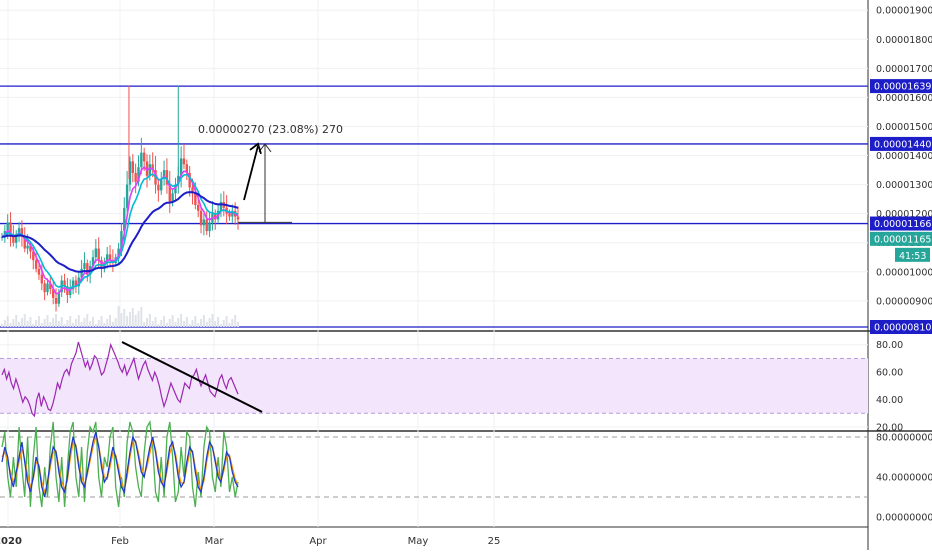  Describe the element at coordinates (904, 156) in the screenshot. I see `price-tick-label: 0.00001400` at that location.